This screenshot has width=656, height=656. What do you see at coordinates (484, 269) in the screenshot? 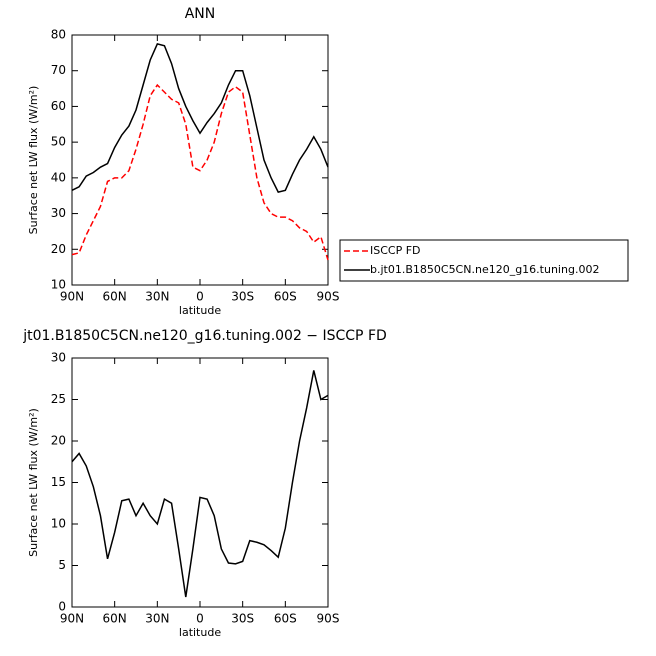
I see `legend-label: b.jt01.B1850C5CN.ne120_g16.tuning.002` at bounding box center [484, 269].